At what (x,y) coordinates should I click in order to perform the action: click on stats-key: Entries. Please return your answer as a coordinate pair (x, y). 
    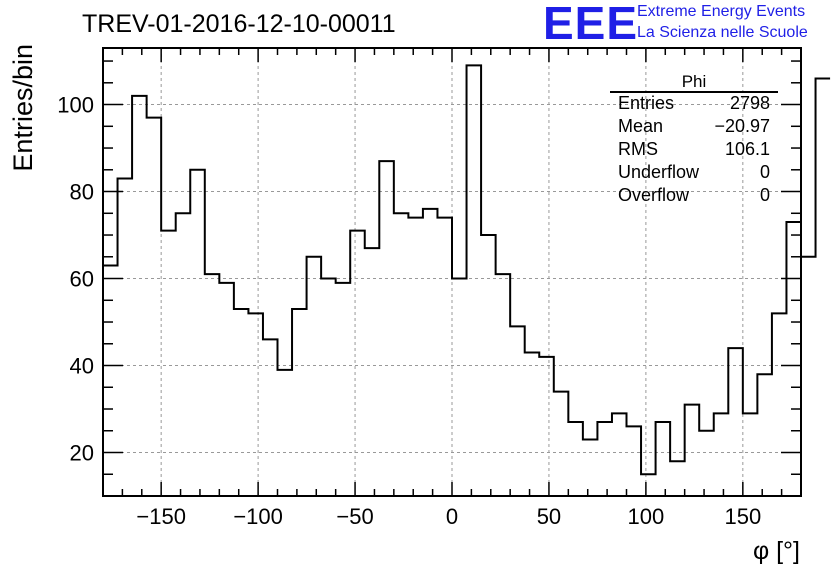
    Looking at the image, I should click on (646, 103).